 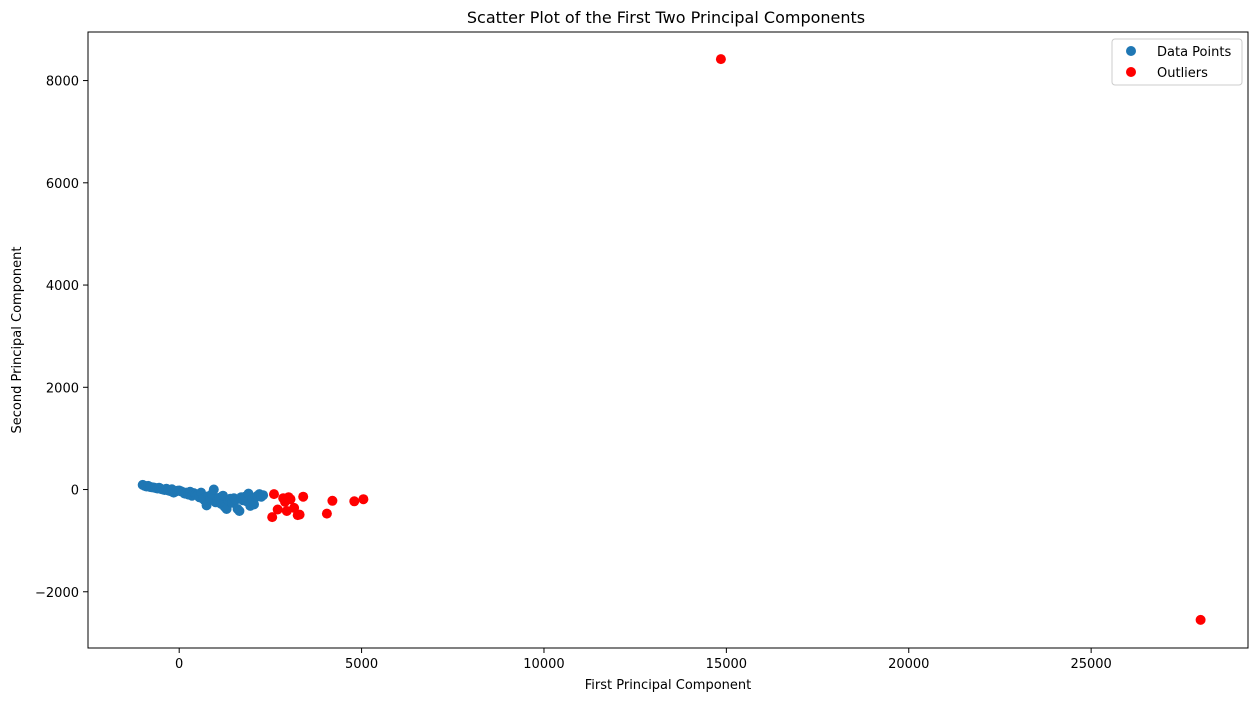 What do you see at coordinates (203, 497) in the screenshot?
I see `series-data-points` at bounding box center [203, 497].